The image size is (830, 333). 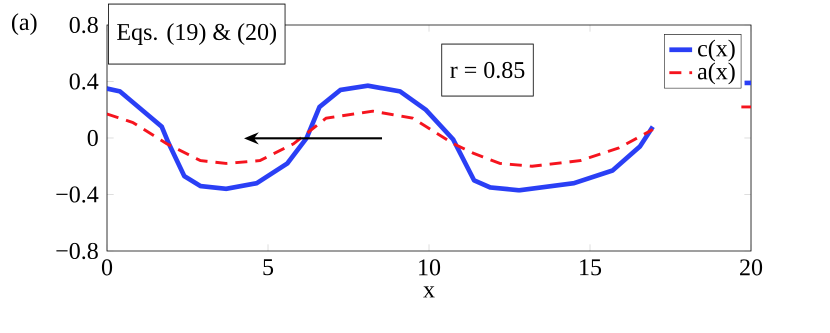 I want to click on x-tick-label: 15, so click(x=591, y=267).